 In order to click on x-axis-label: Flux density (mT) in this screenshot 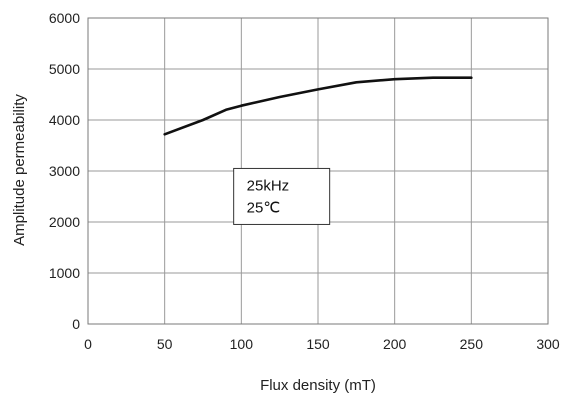, I will do `click(318, 385)`.